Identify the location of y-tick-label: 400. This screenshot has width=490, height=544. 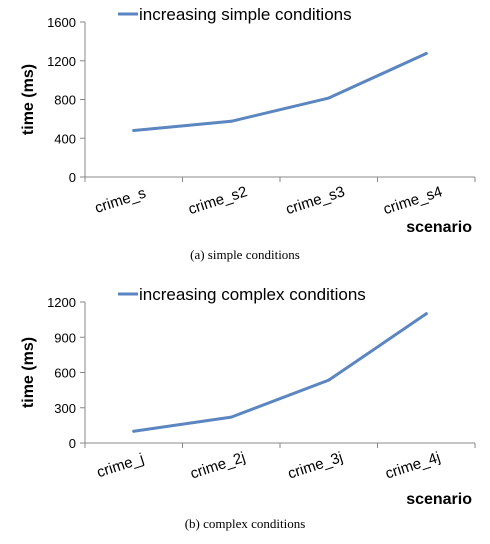
(65, 138).